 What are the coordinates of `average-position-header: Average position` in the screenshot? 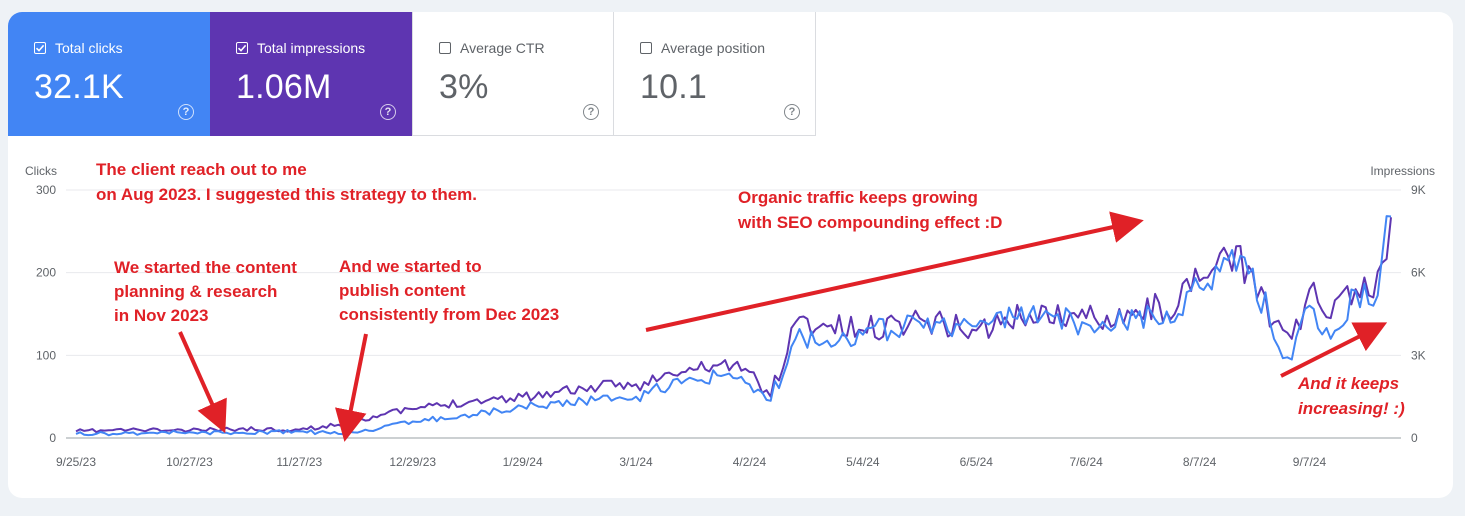 It's located at (702, 48).